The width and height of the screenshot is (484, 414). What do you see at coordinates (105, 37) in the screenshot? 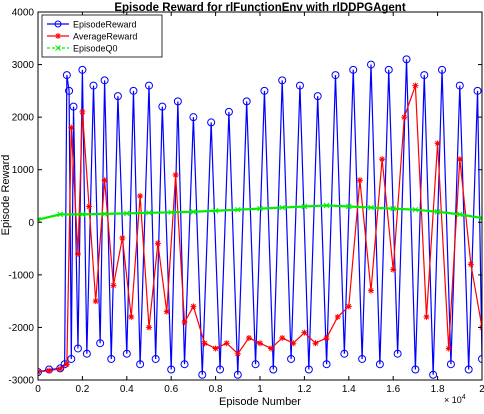
I see `legend-label: AverageReward` at bounding box center [105, 37].